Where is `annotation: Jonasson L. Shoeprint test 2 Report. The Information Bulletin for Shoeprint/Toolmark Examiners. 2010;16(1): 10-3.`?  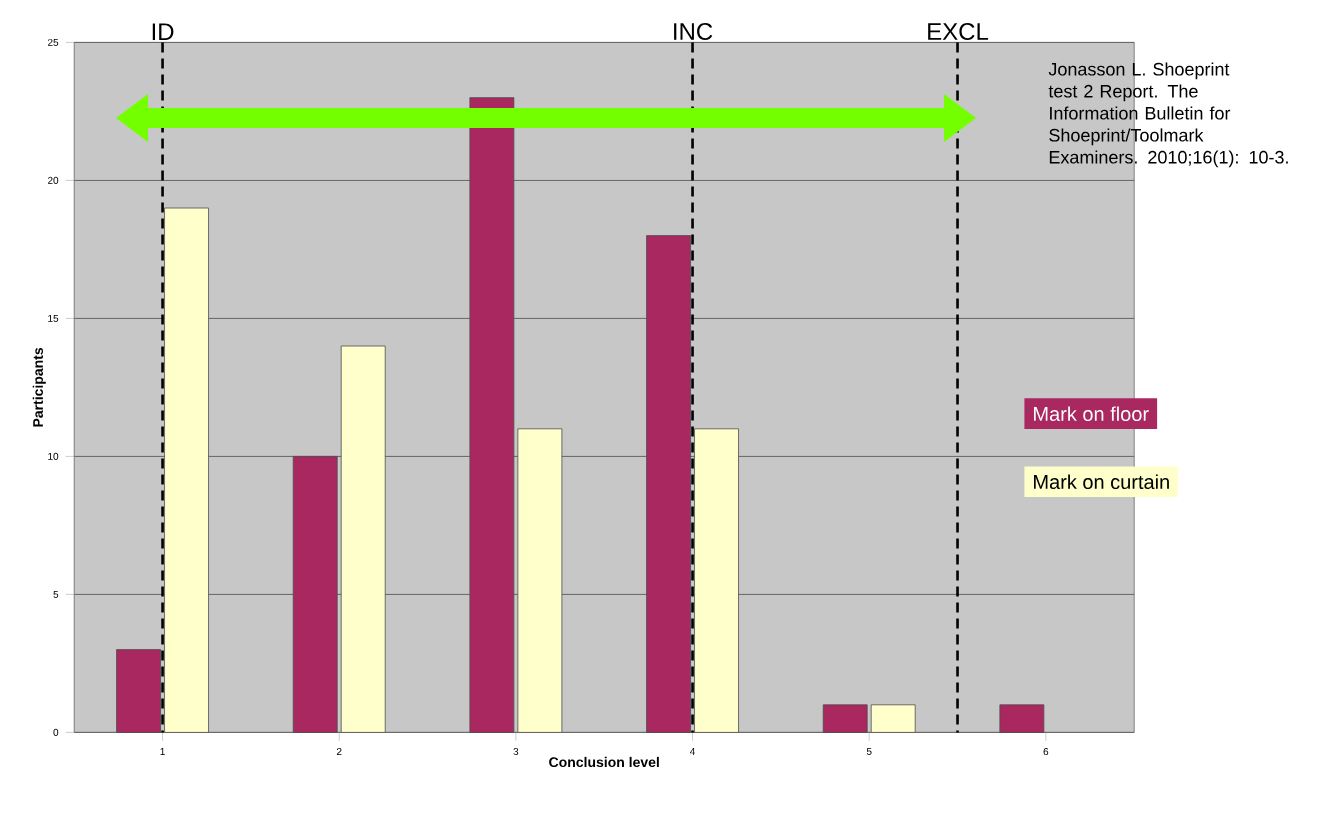
annotation: Jonasson L. Shoeprint test 2 Report. The Information Bulletin for Shoeprint/Toolmark Examiners. 2010;16(1): 10-3. is located at coordinates (1168, 115).